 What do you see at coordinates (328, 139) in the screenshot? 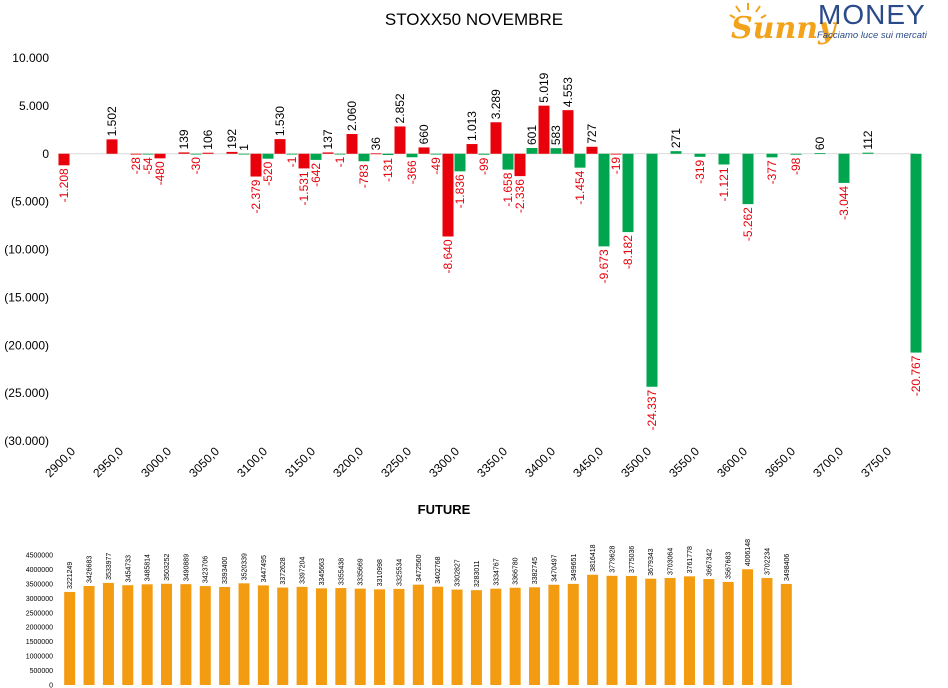
I see `data-label: 137` at bounding box center [328, 139].